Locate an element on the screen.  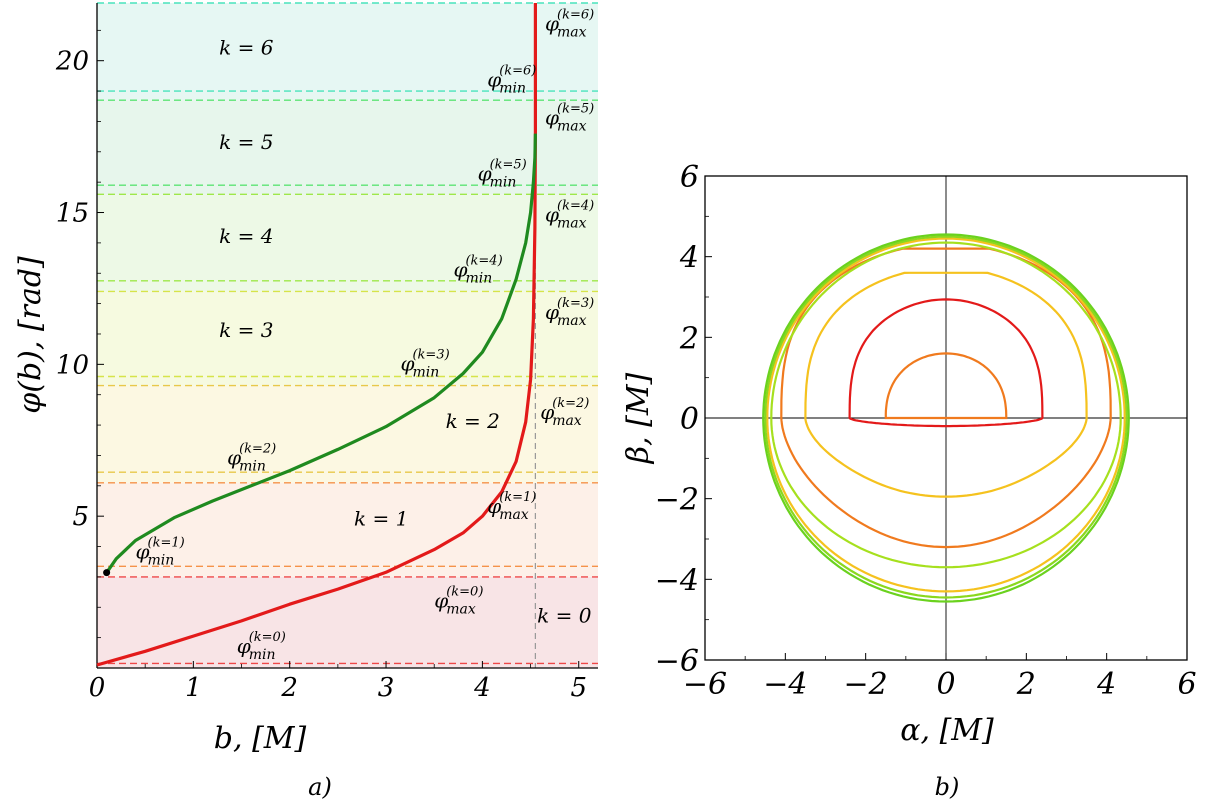
y-tick-label: 2 is located at coordinates (689, 338).